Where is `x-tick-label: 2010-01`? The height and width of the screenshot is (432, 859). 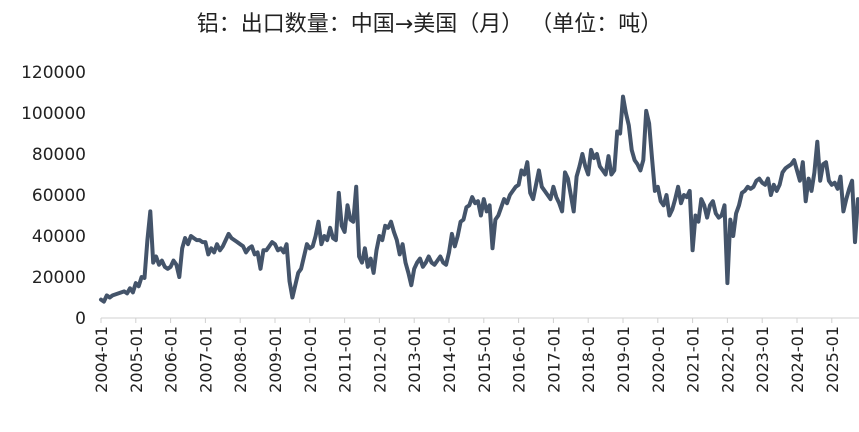 x-tick-label: 2010-01 is located at coordinates (310, 359).